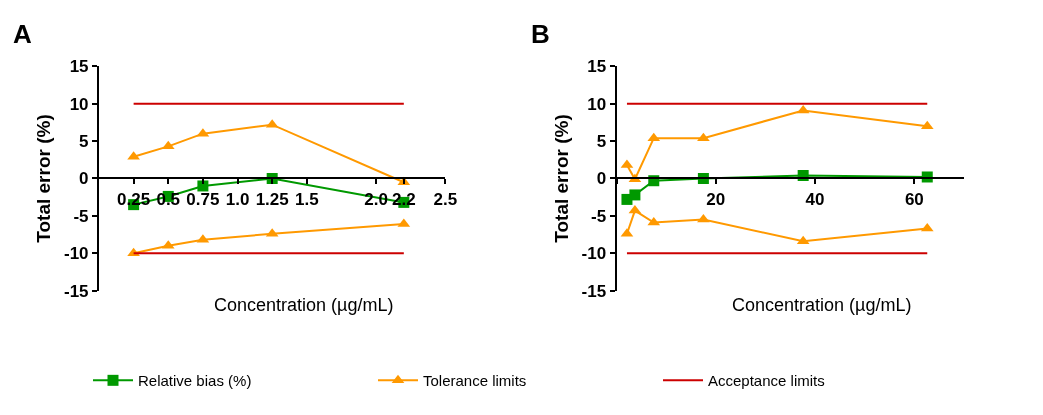 The width and height of the screenshot is (1043, 415). Describe the element at coordinates (203, 199) in the screenshot. I see `x-tick-label: 0.75` at that location.